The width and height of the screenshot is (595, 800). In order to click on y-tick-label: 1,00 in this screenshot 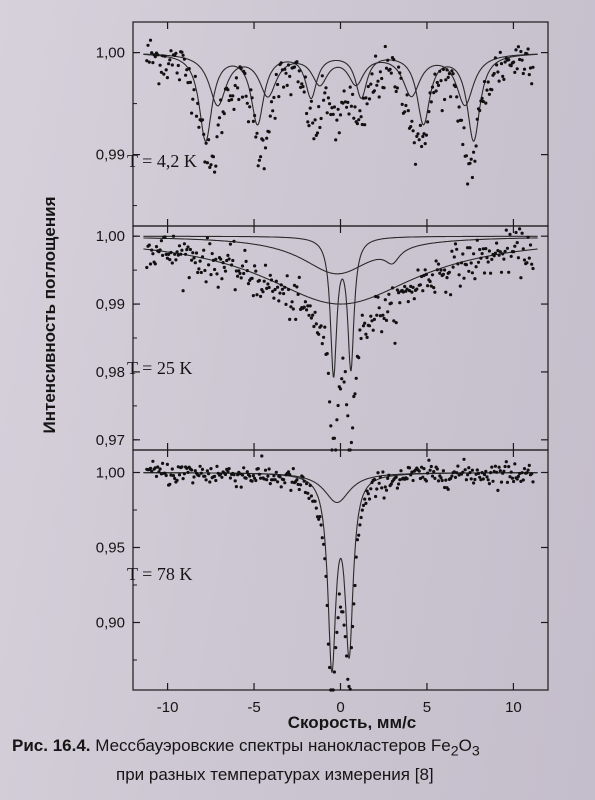, I will do `click(110, 236)`.